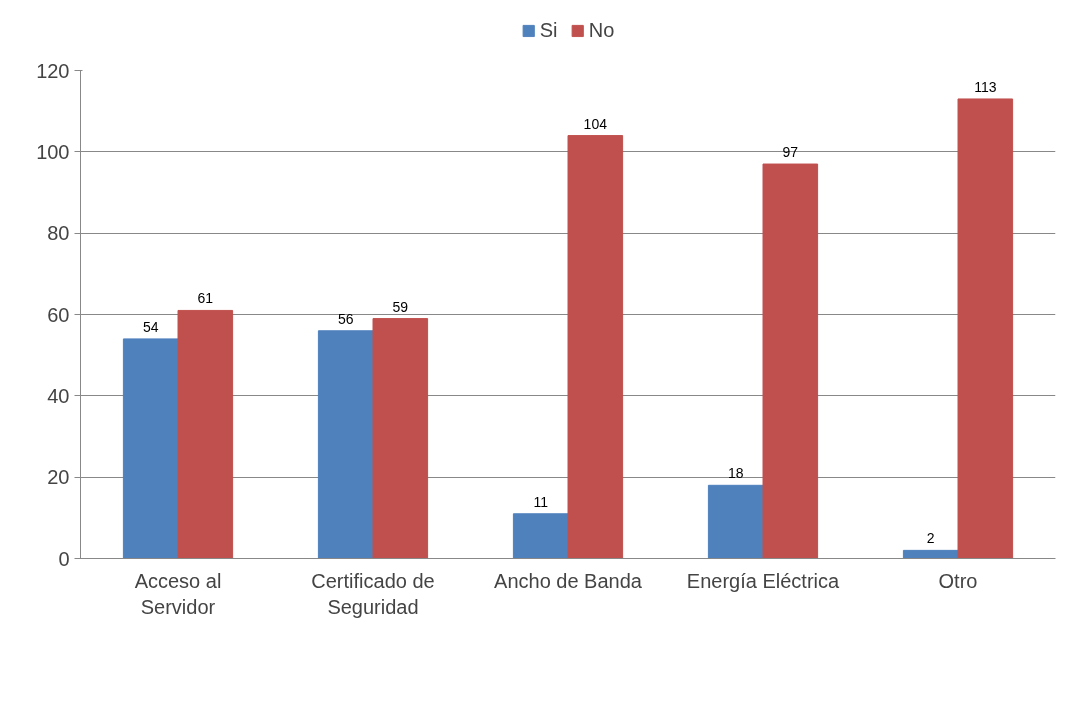 Image resolution: width=1090 pixels, height=706 pixels. I want to click on data-label: 113, so click(985, 86).